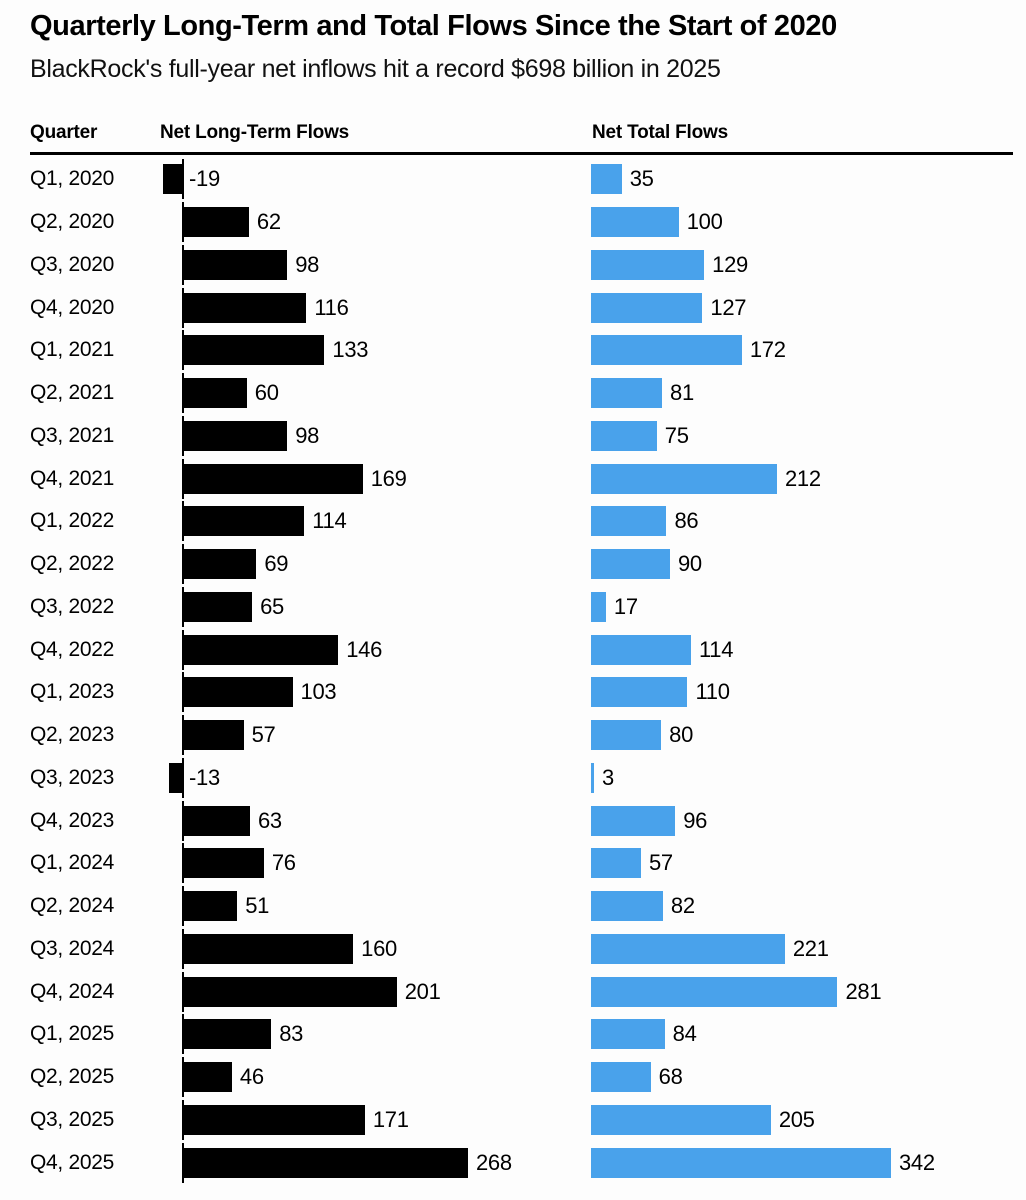  Describe the element at coordinates (364, 649) in the screenshot. I see `long-term-flow-value: 146` at that location.